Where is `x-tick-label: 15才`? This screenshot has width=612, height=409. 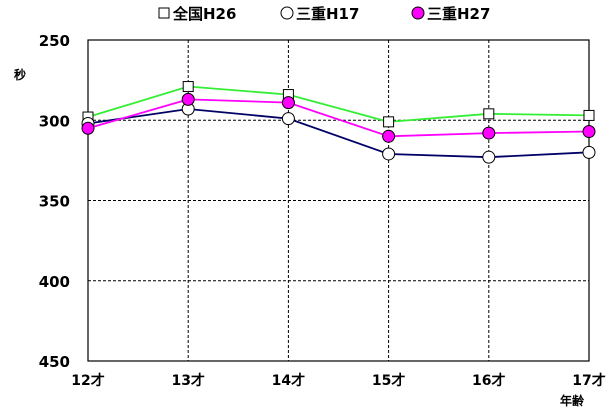 x-tick-label: 15才 is located at coordinates (388, 380).